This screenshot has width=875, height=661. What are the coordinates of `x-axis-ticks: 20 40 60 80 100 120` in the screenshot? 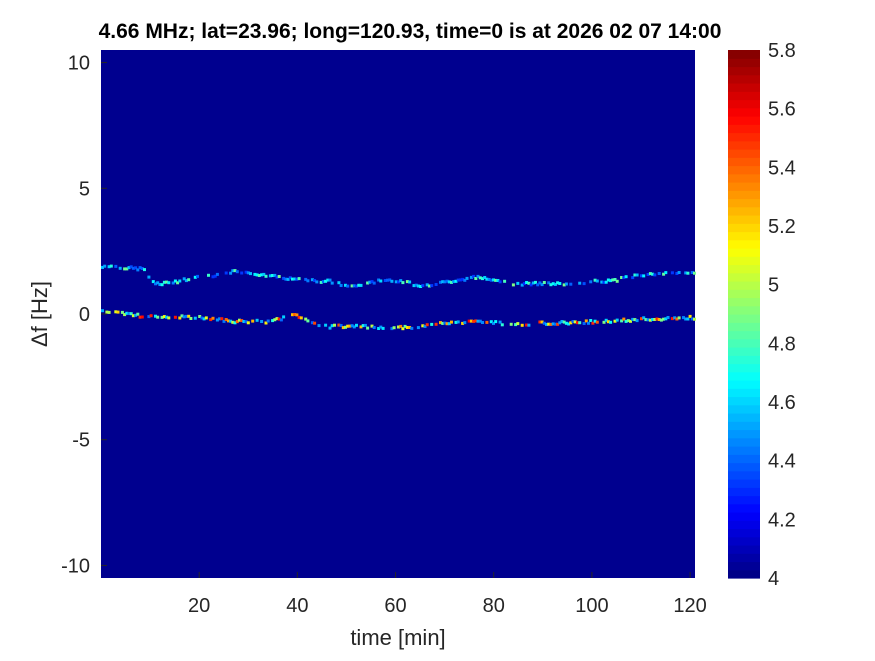 It's located at (447, 594).